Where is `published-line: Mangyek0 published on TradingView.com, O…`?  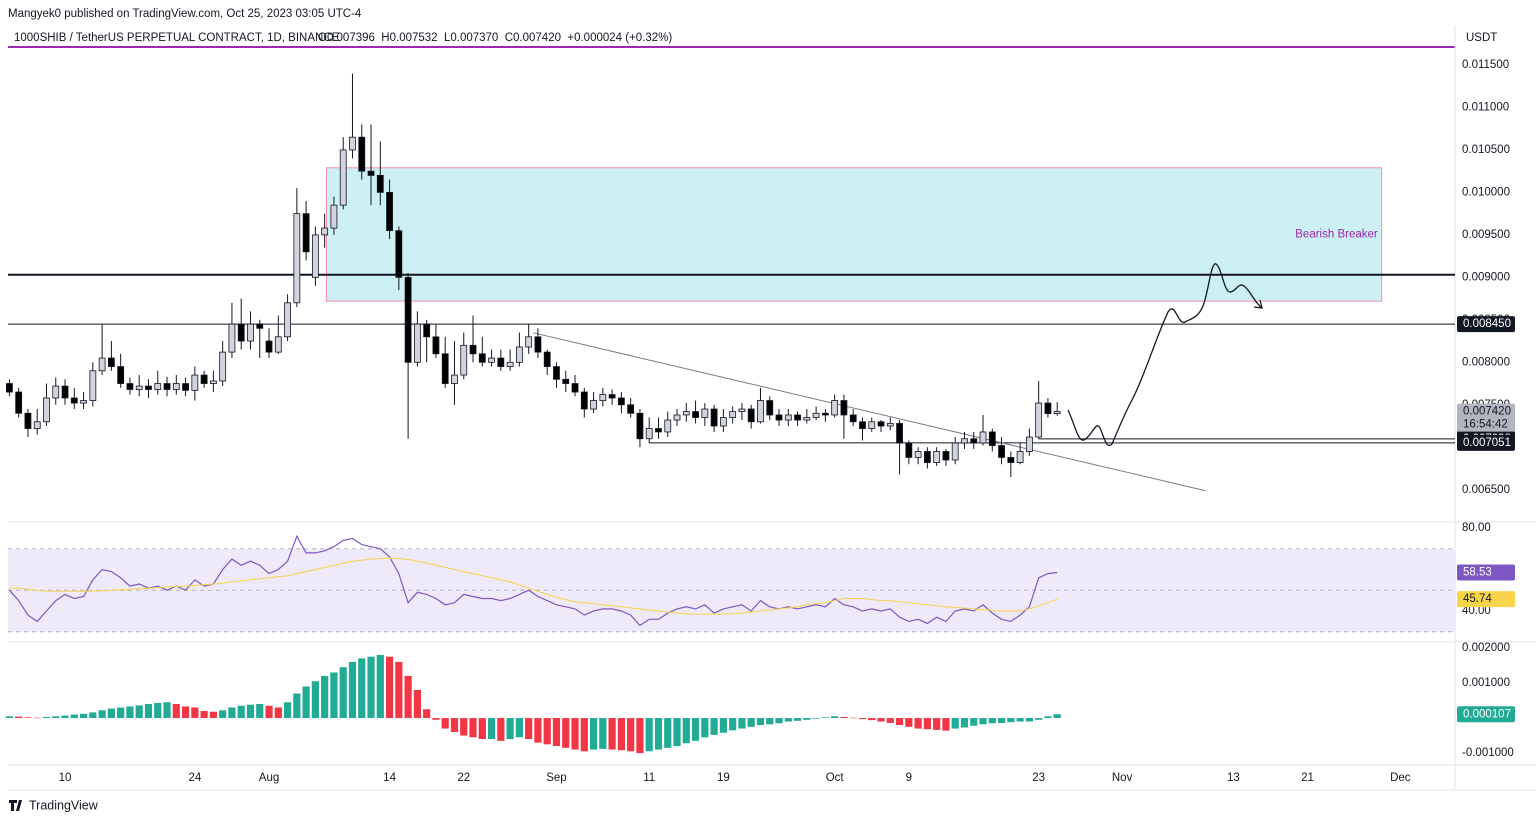
published-line: Mangyek0 published on TradingView.com, O… is located at coordinates (185, 14).